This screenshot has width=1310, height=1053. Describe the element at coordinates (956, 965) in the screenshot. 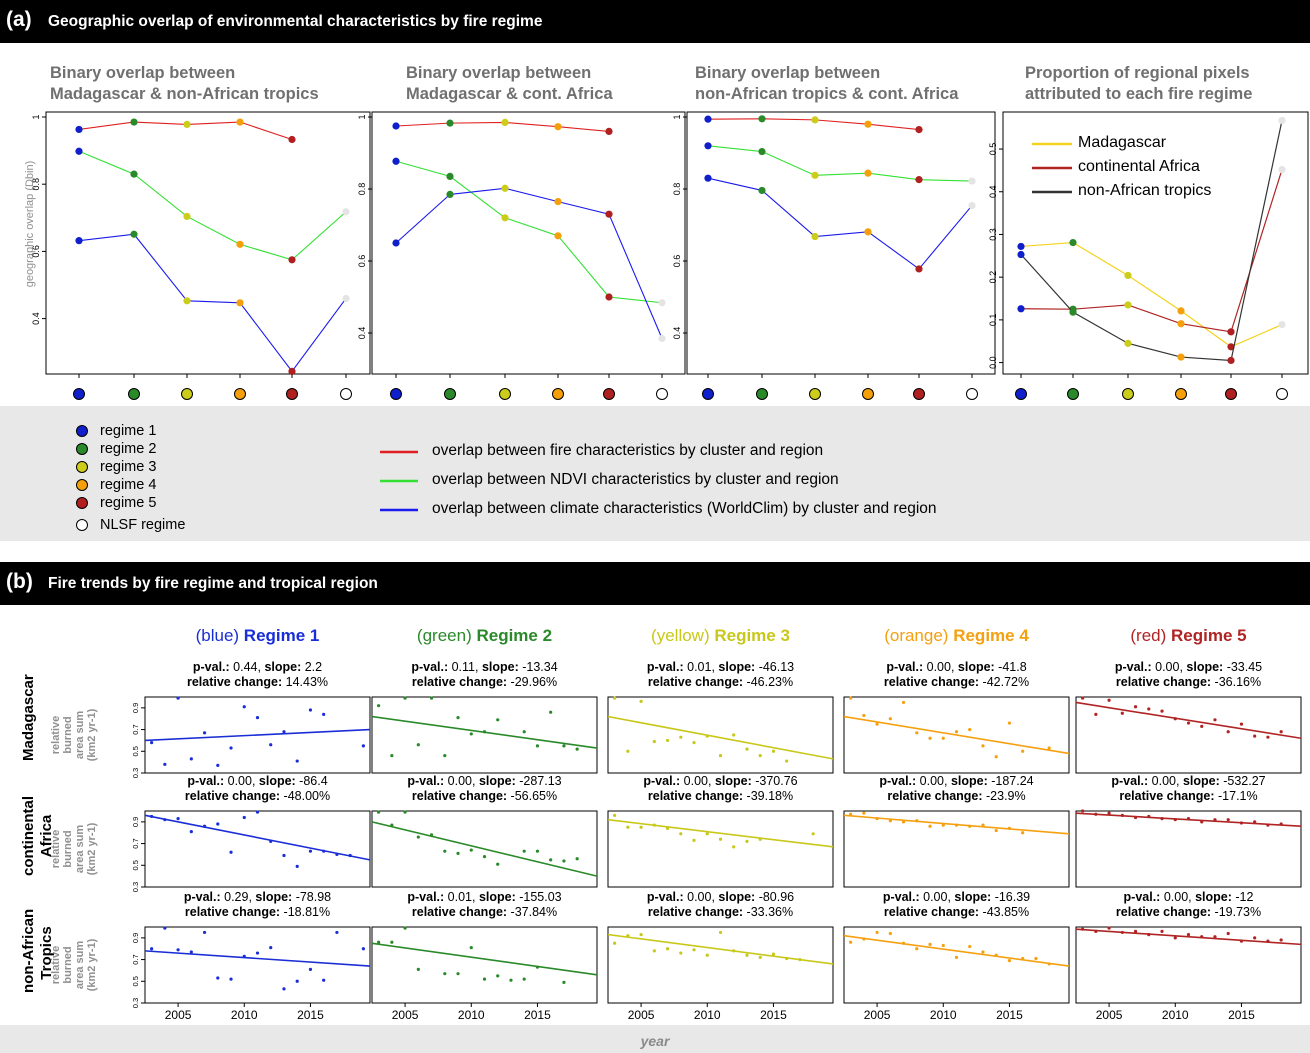

I see `panel-r3-c4-frame` at that location.